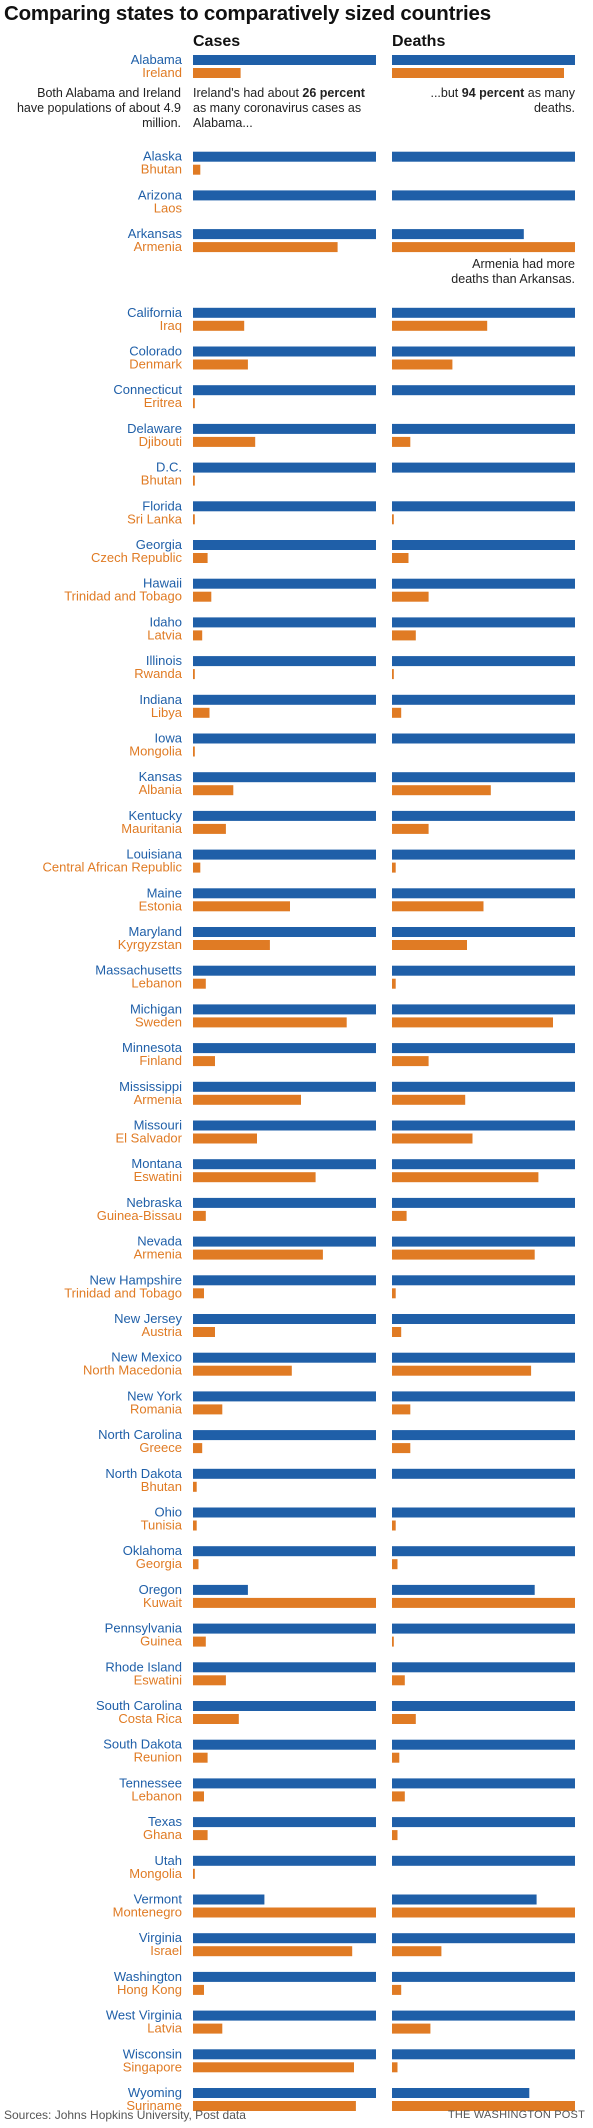 Image resolution: width=593 pixels, height=2128 pixels. I want to click on state-label: Maine, so click(164, 892).